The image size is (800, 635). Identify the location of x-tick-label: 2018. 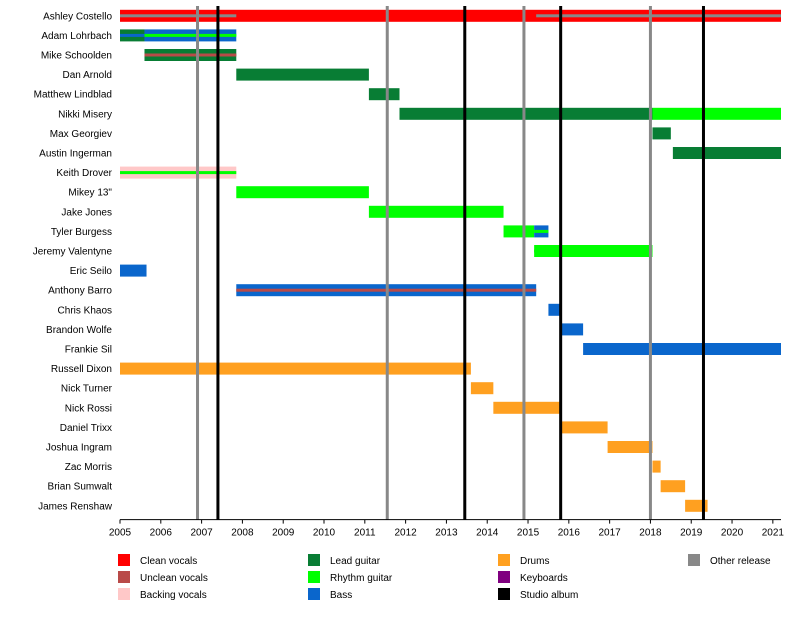
(650, 533).